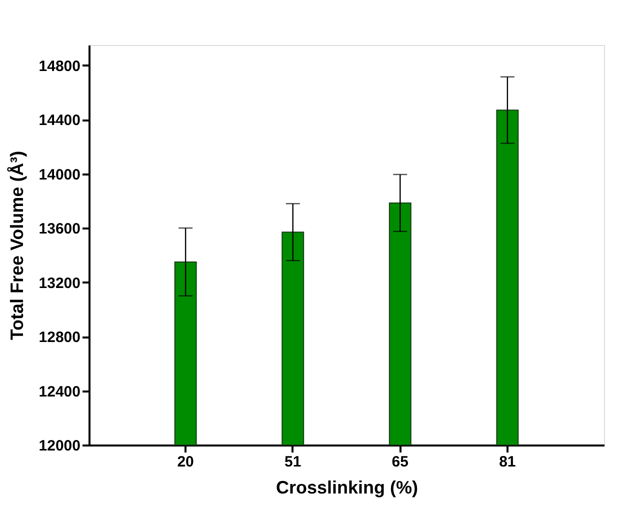 The width and height of the screenshot is (636, 515). I want to click on y-tick-label: 13600, so click(59, 229).